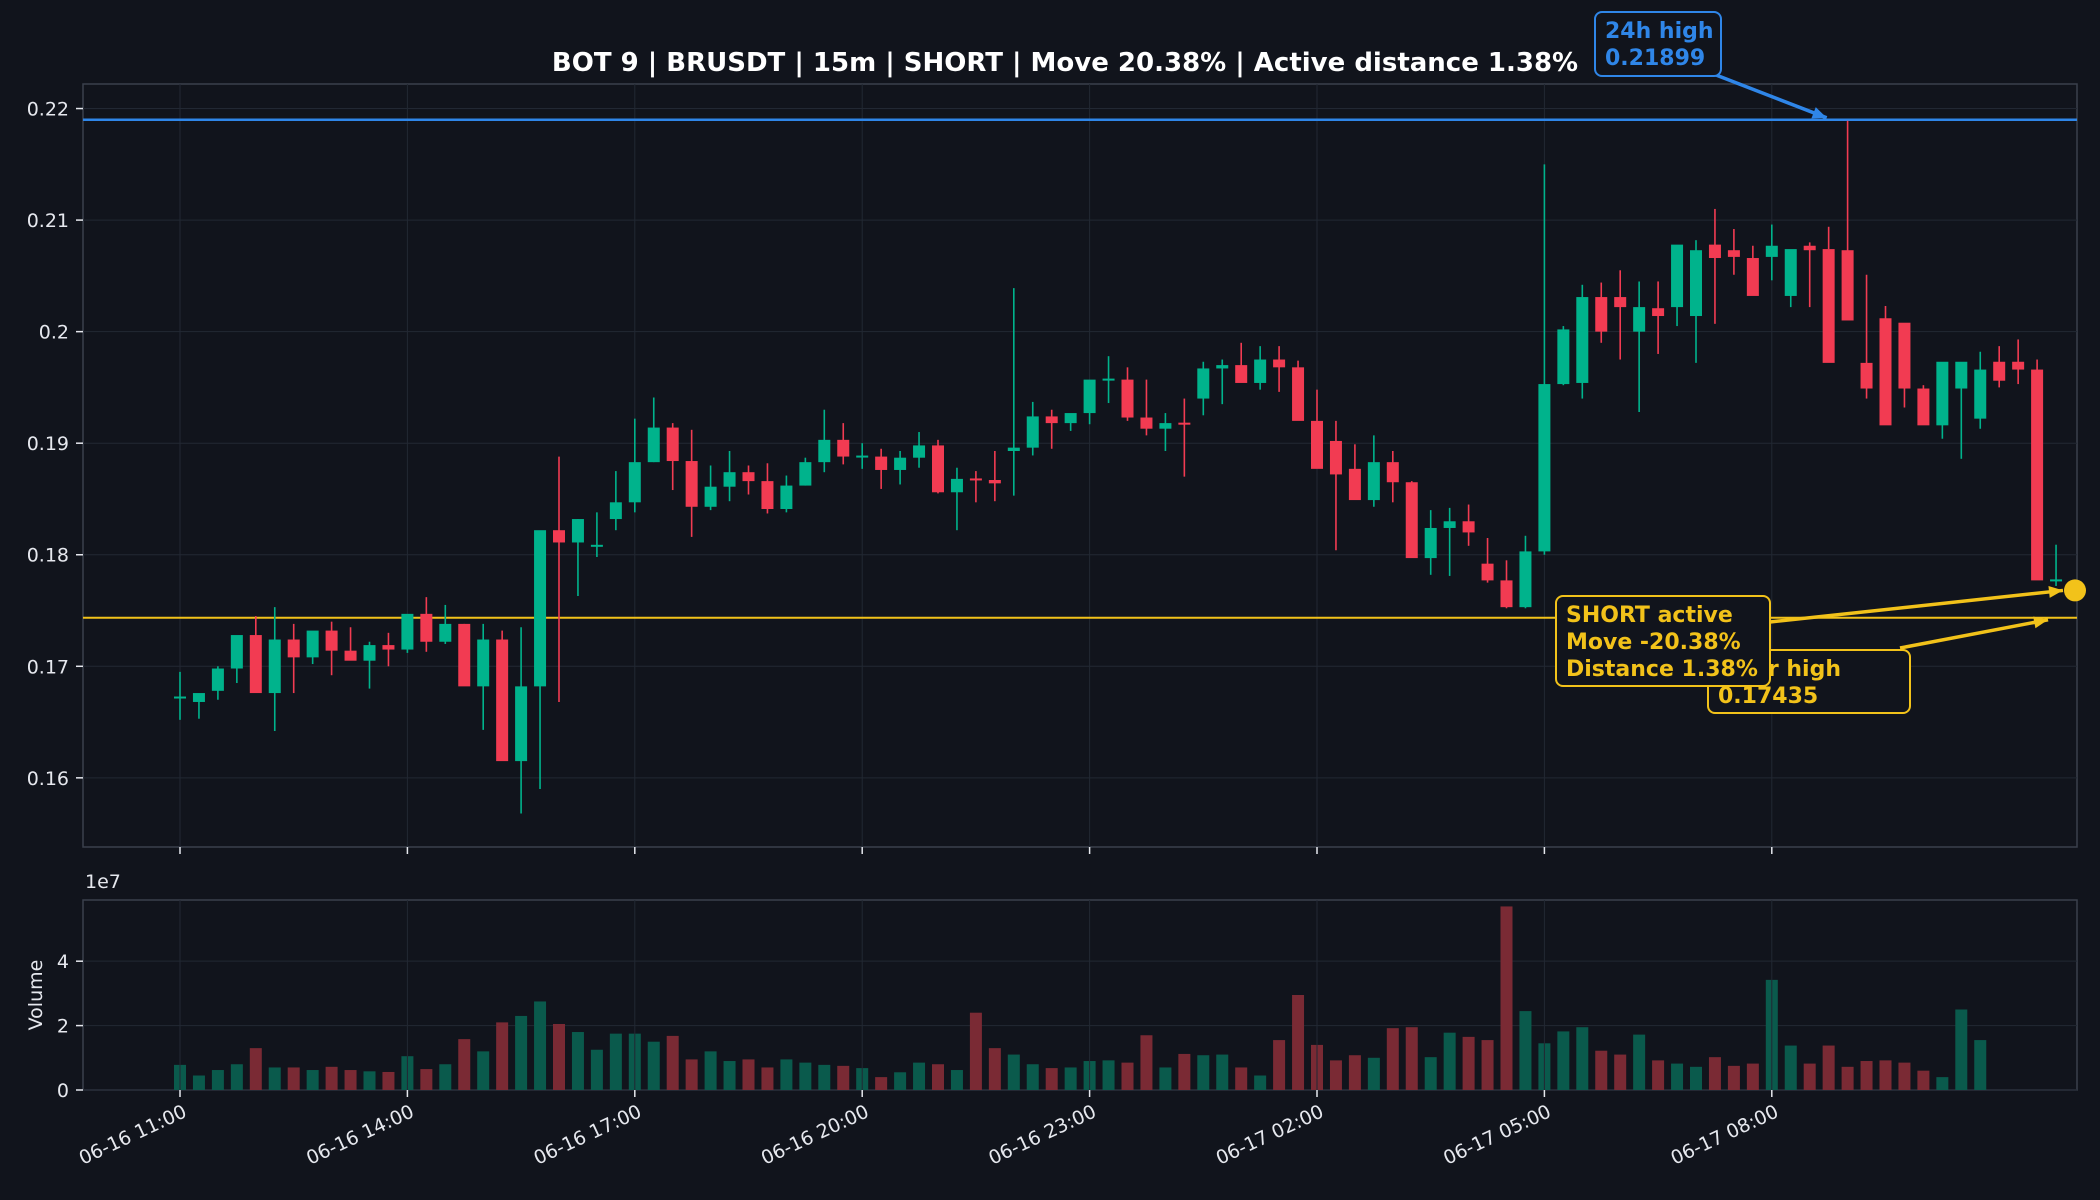 The height and width of the screenshot is (1200, 2100). Describe the element at coordinates (1916, 606) in the screenshot. I see `short-arrow` at that location.